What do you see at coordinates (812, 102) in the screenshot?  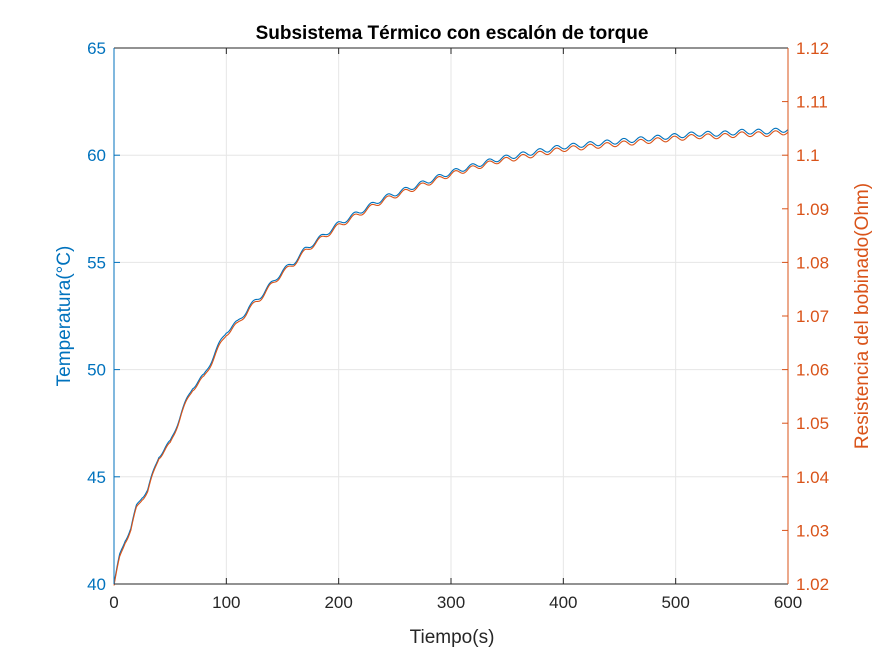 I see `y-right-tick-label: 1.11` at bounding box center [812, 102].